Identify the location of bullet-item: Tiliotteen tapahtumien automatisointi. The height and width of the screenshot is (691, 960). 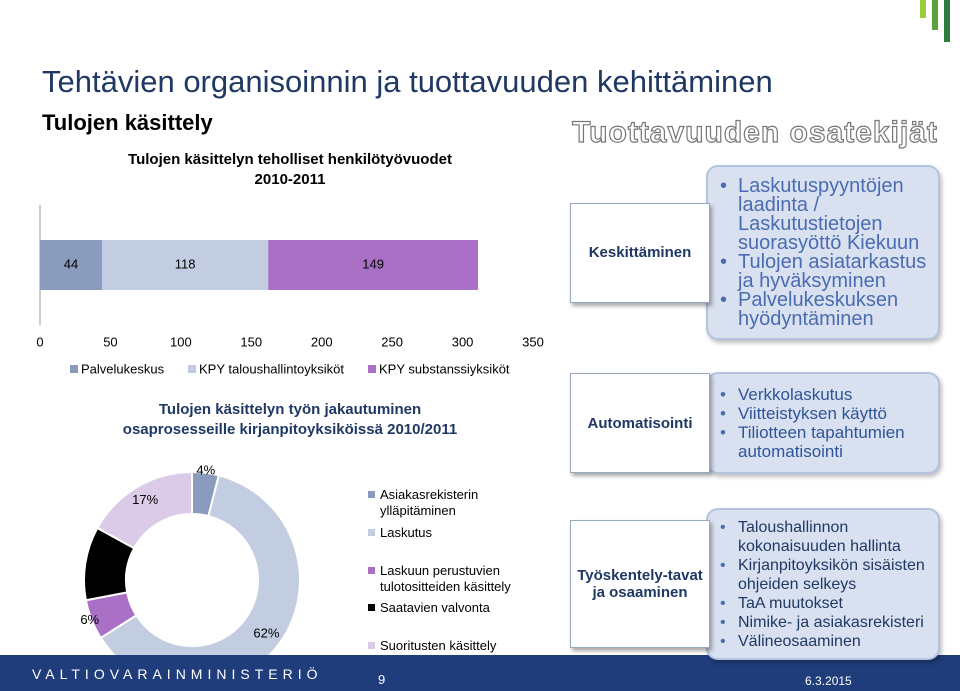
(824, 442).